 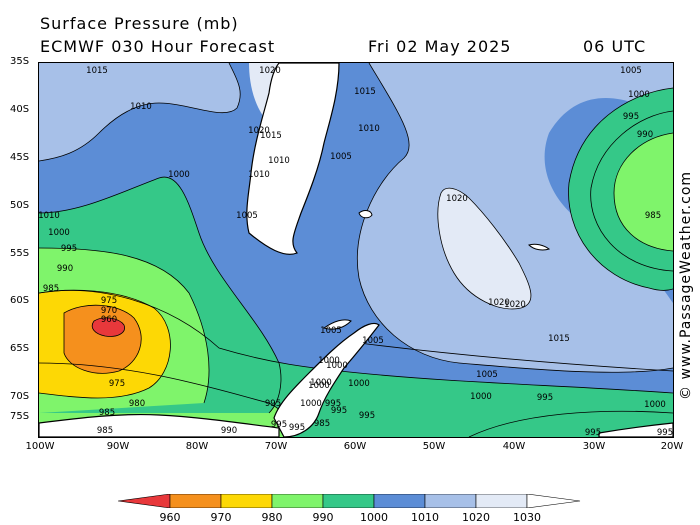 I want to click on legend-swatch-max, so click(x=553, y=501).